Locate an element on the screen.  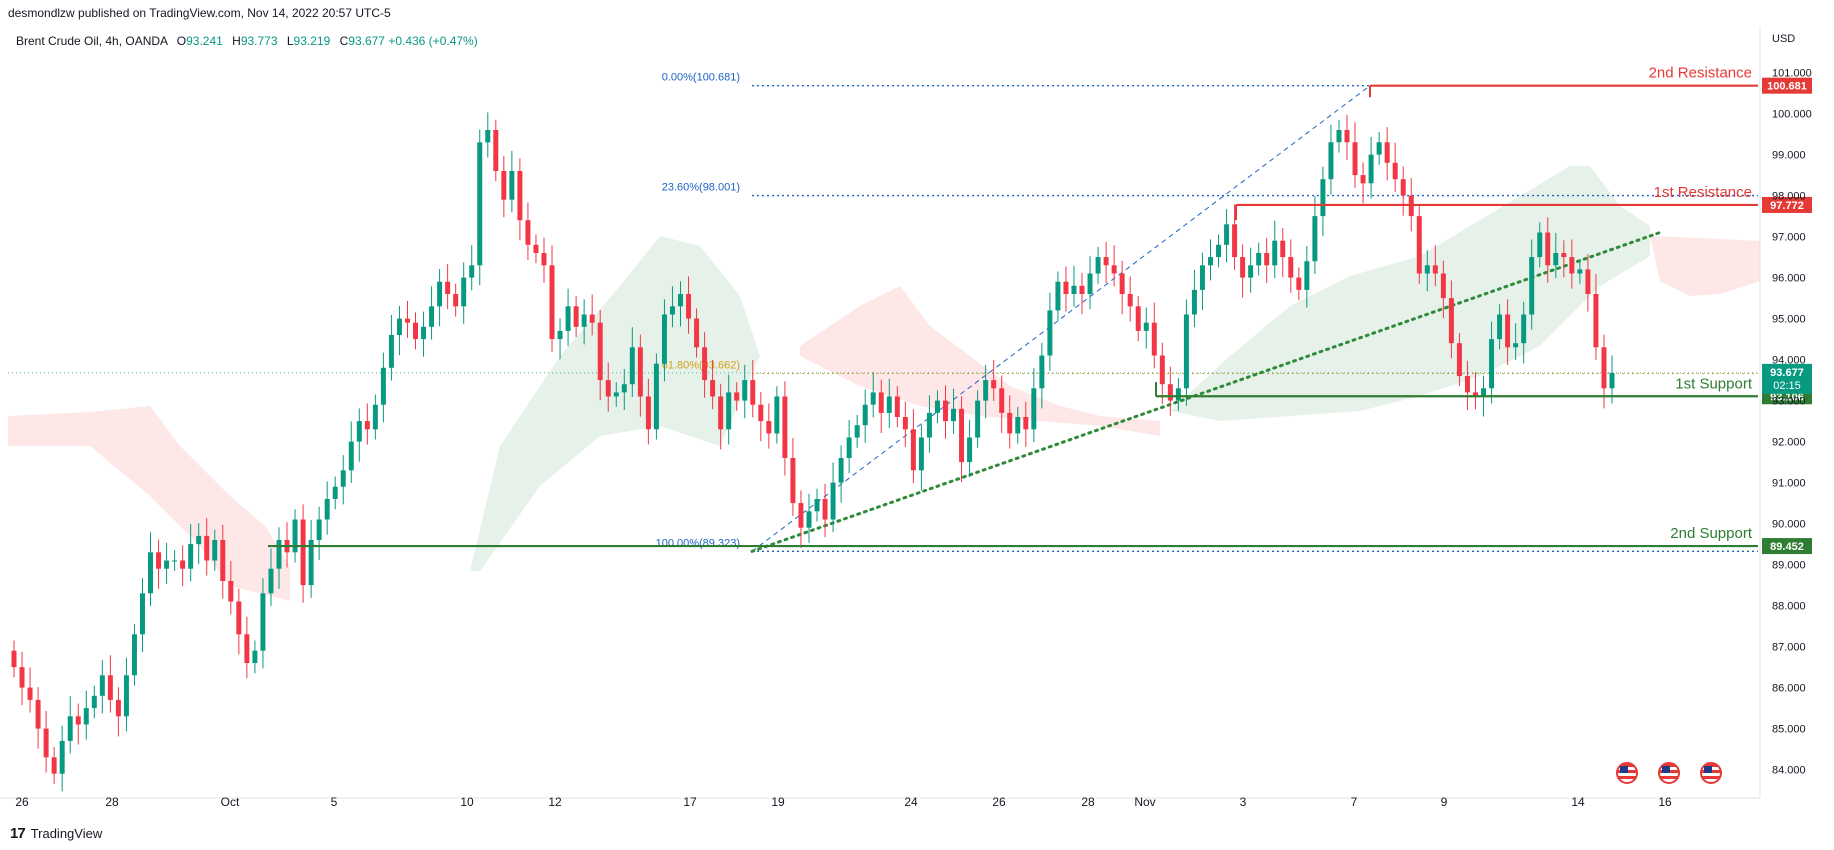
currency-label: USD is located at coordinates (1783, 39).